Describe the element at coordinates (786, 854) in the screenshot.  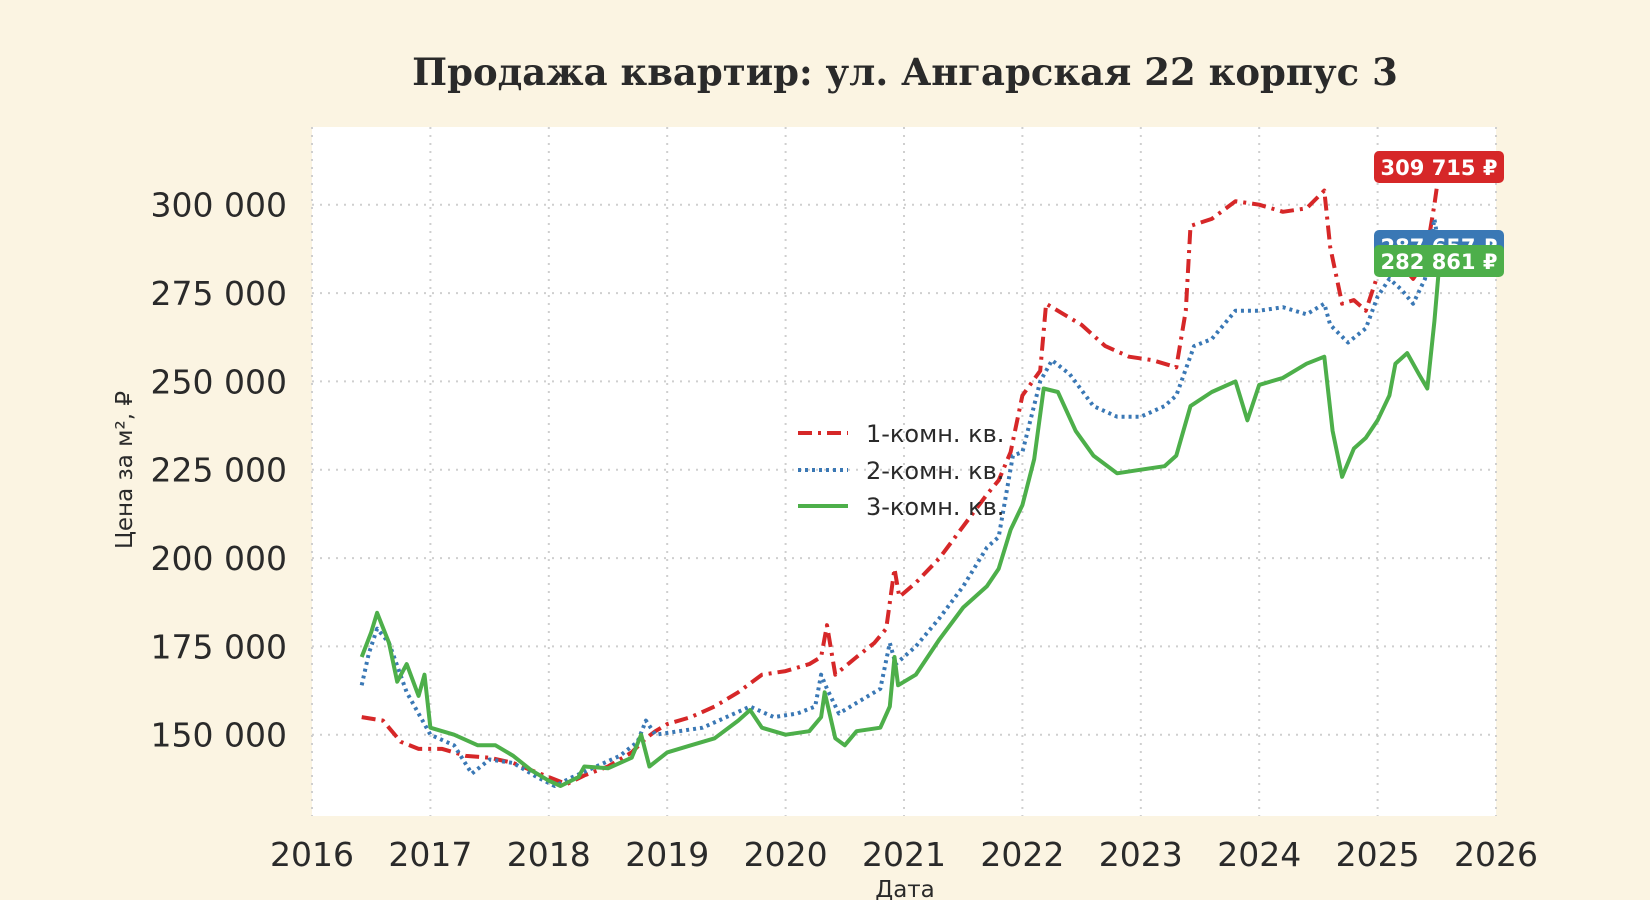
I see `x-tick-label: 2020` at that location.